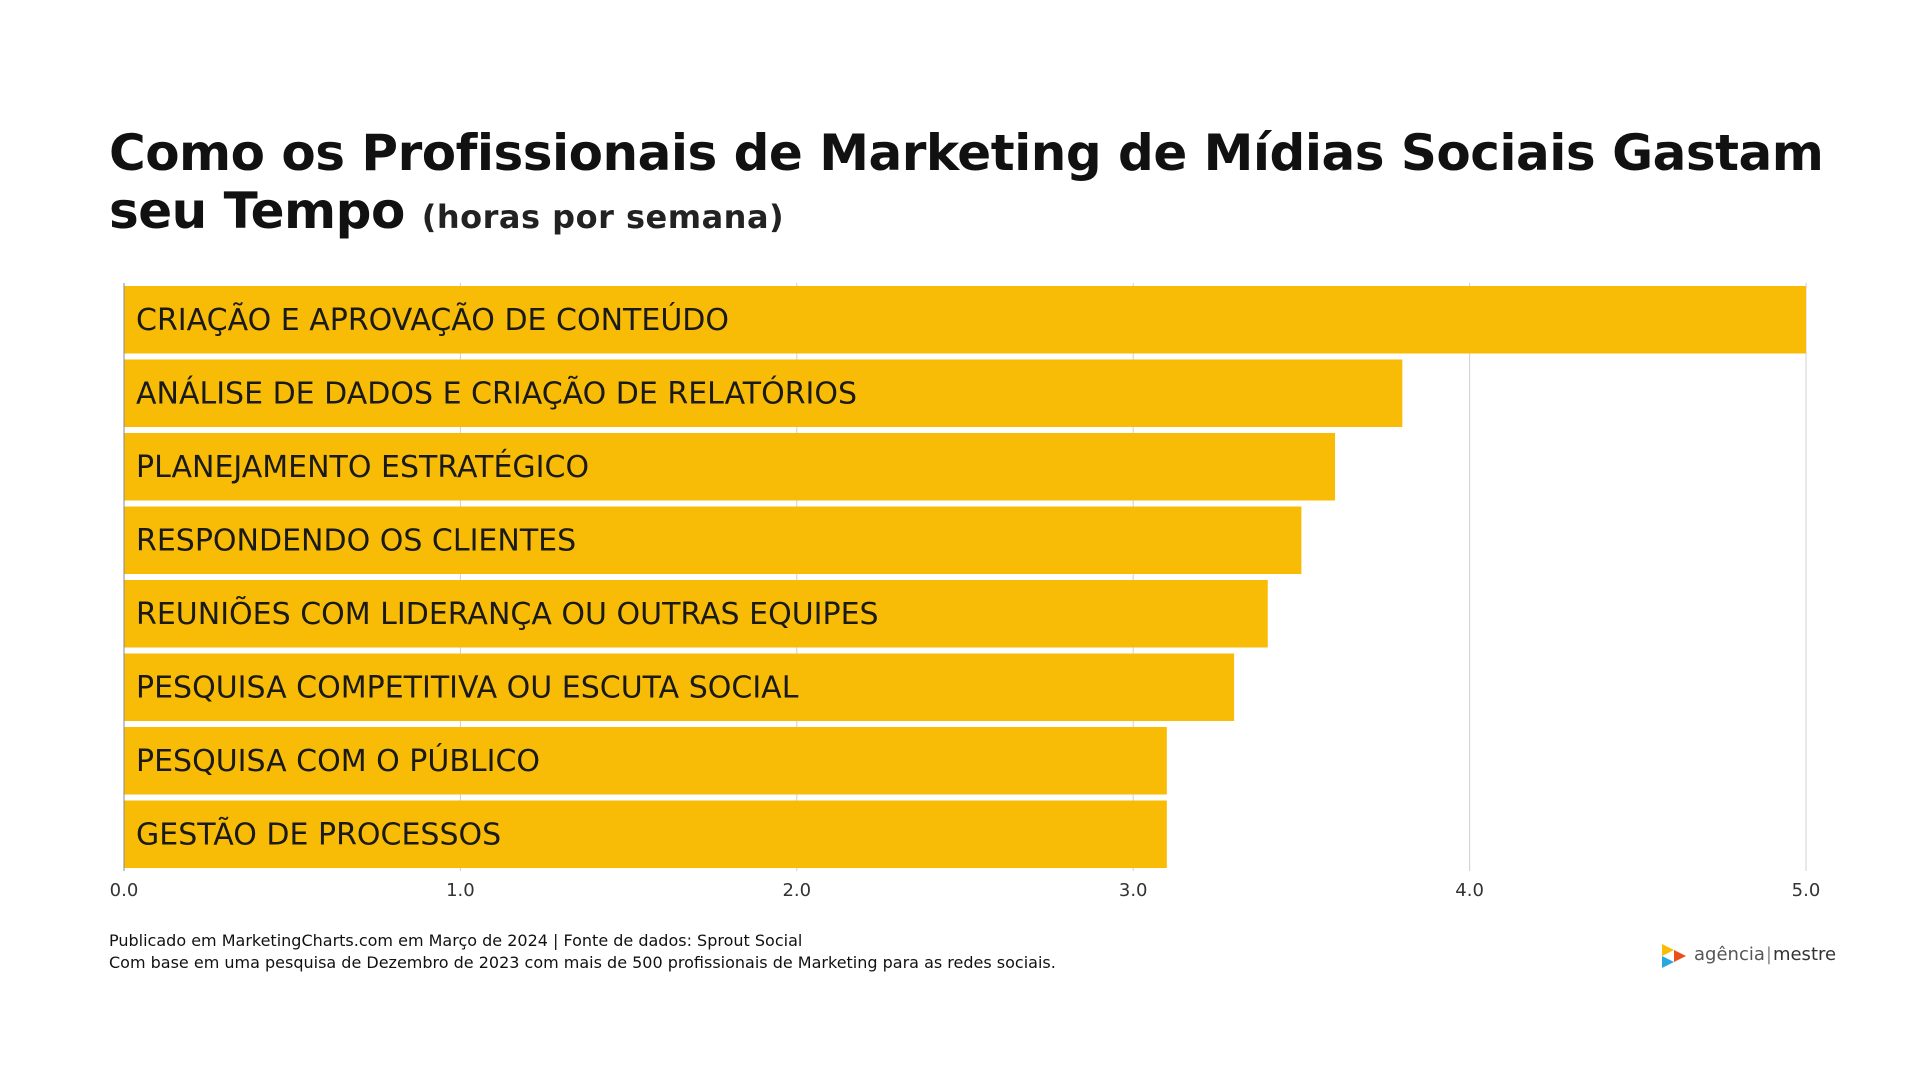 This screenshot has width=1920, height=1080. Describe the element at coordinates (796, 890) in the screenshot. I see `x-tick-label: 2.0` at that location.